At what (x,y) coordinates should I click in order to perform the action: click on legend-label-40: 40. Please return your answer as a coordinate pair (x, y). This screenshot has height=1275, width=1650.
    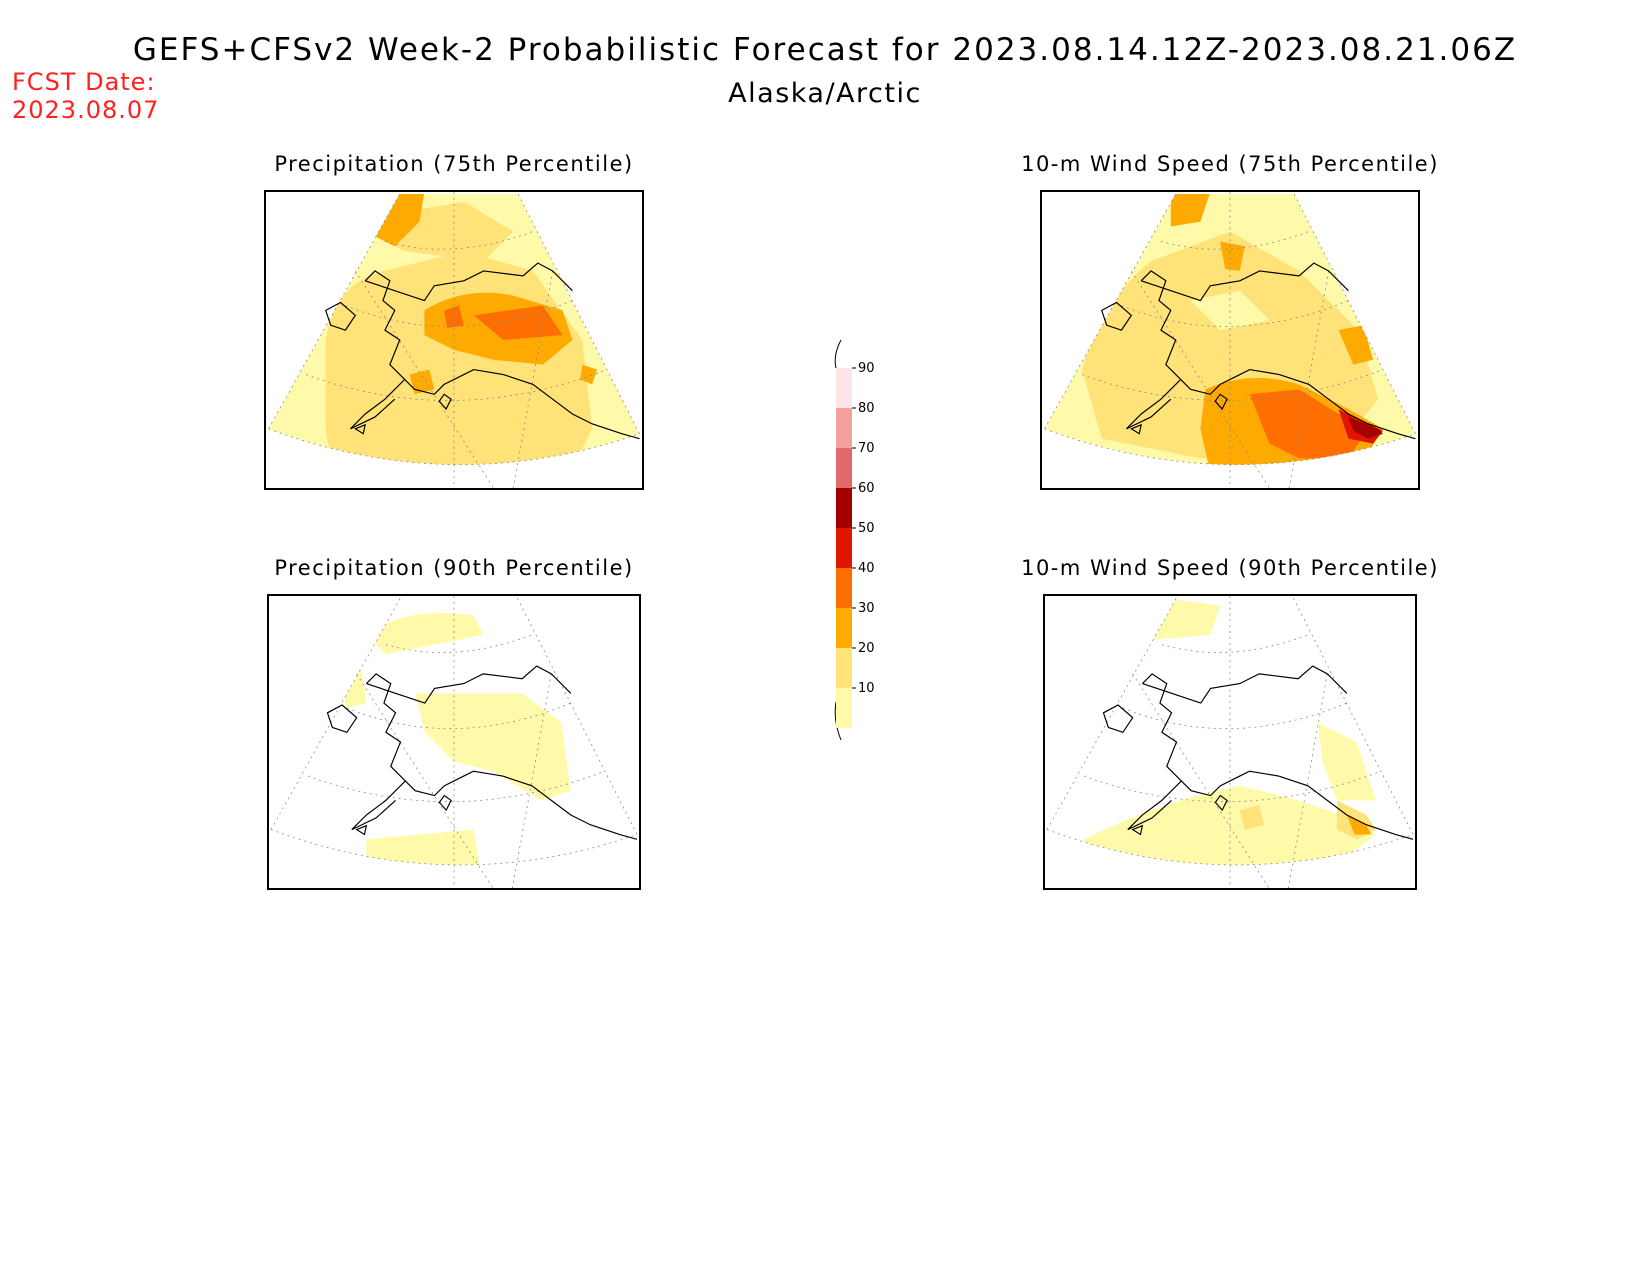
    Looking at the image, I should click on (866, 568).